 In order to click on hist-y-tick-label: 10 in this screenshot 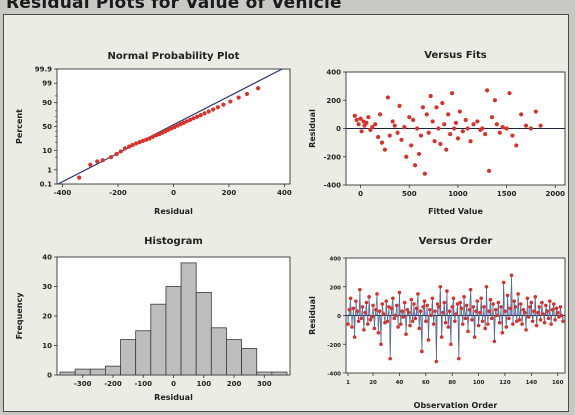, I will do `click(47, 346)`.